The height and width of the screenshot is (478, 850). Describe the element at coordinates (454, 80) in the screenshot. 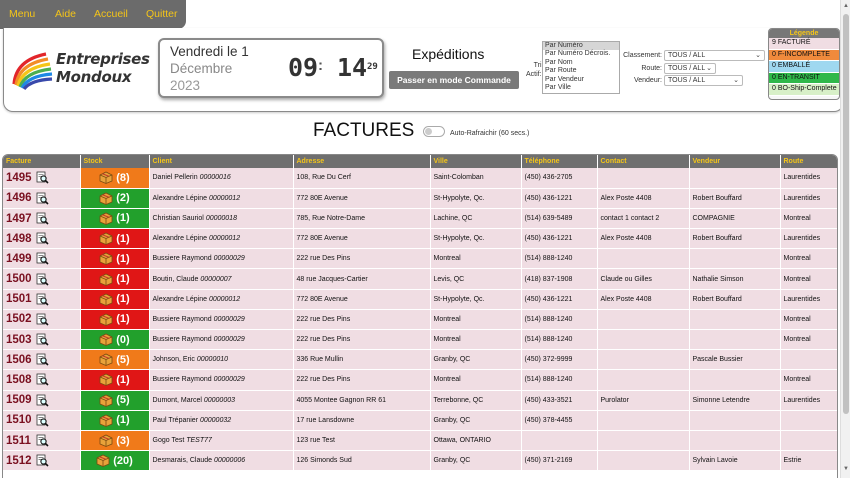

I see `commande-mode-button: Passer en mode Commande` at that location.